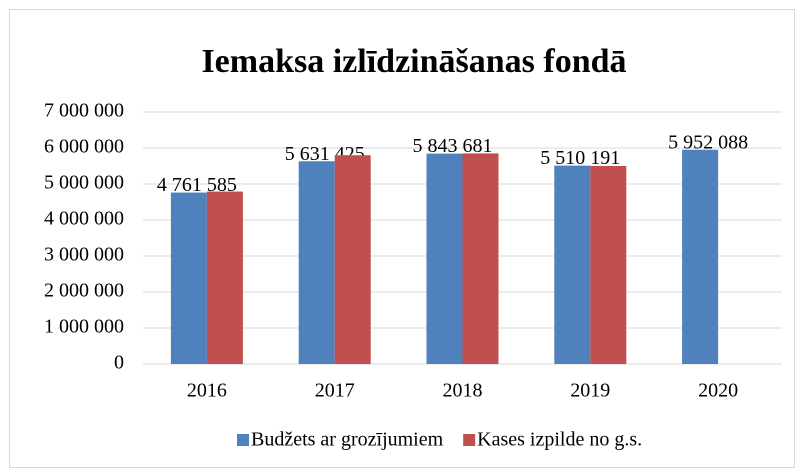 The image size is (803, 474). What do you see at coordinates (580, 158) in the screenshot?
I see `data-label: 5 510 191` at bounding box center [580, 158].